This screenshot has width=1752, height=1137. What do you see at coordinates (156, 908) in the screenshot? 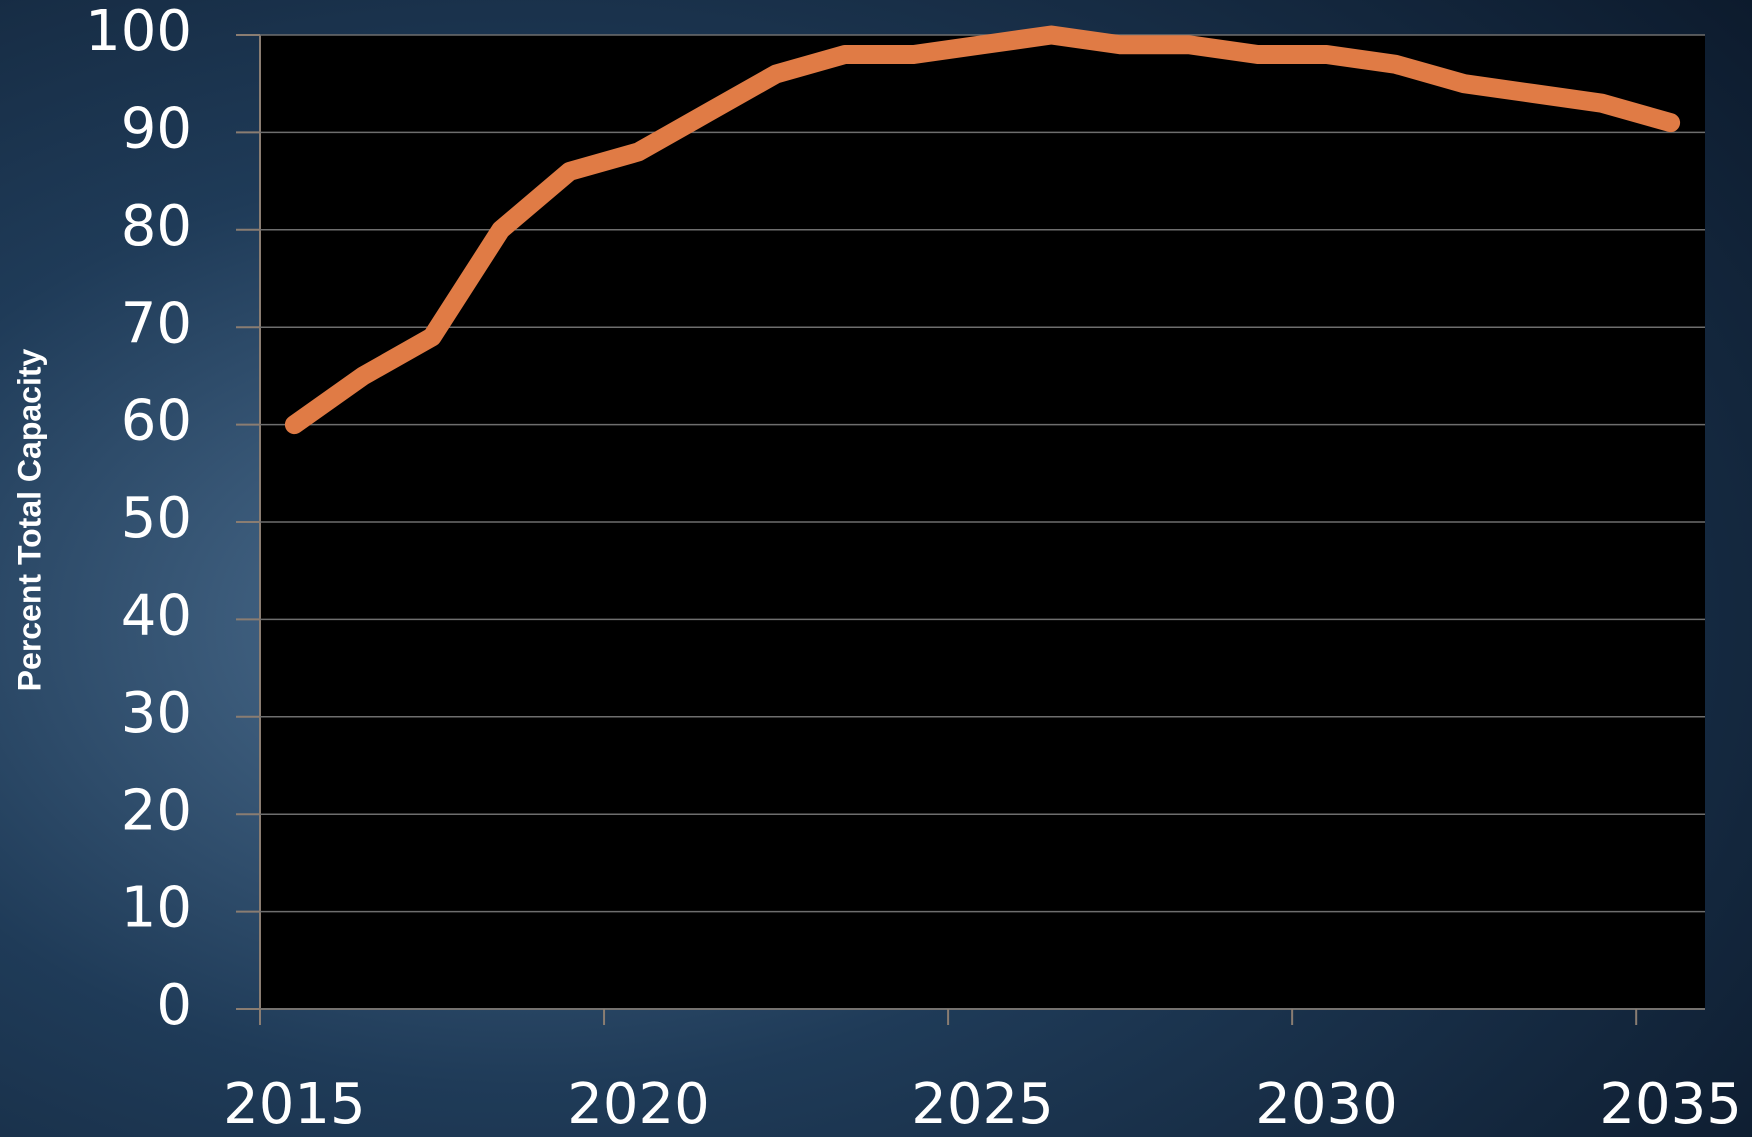
I see `y-tick-label: 10` at bounding box center [156, 908].